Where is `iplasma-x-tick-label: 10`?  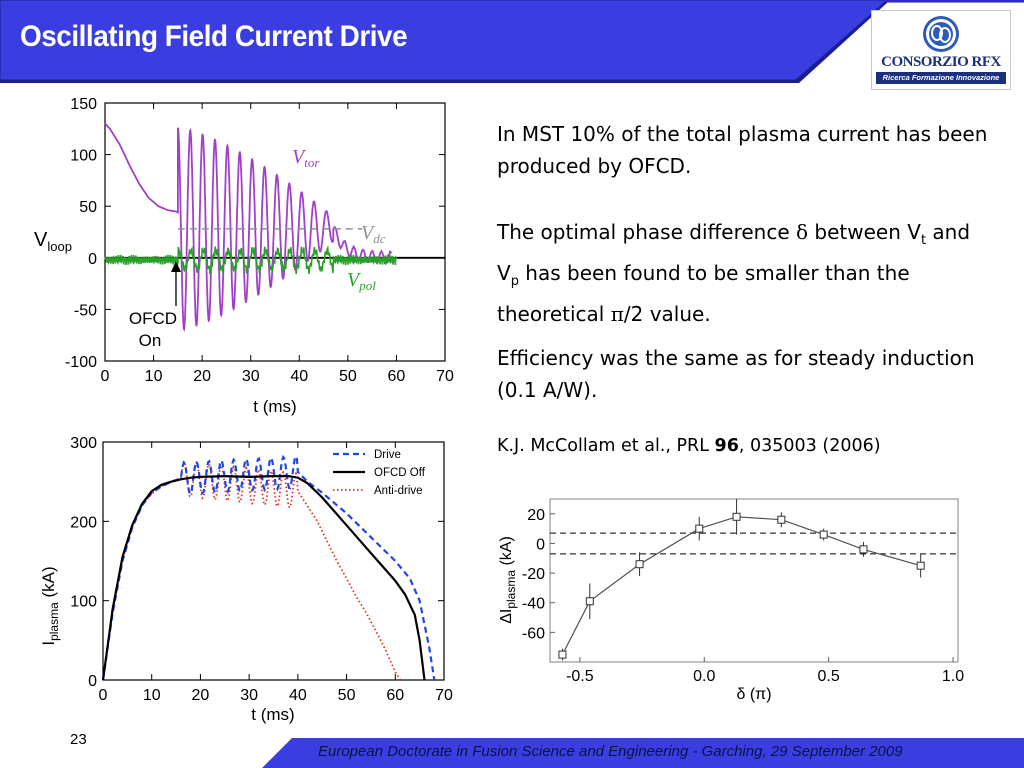 iplasma-x-tick-label: 10 is located at coordinates (152, 695).